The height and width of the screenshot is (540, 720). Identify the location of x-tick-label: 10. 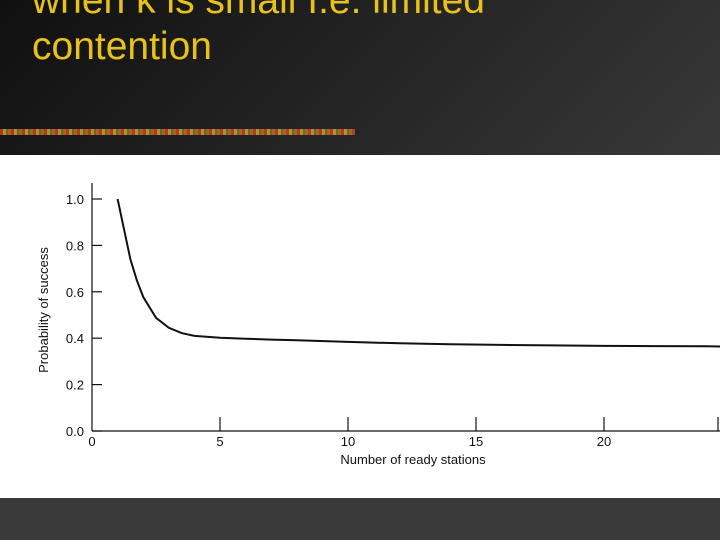
(348, 441).